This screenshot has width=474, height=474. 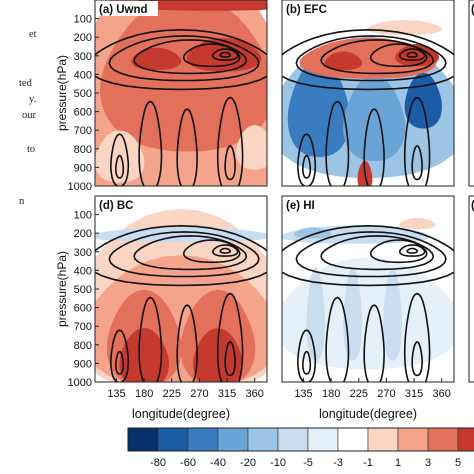 What do you see at coordinates (83, 253) in the screenshot?
I see `y-tick-label-300: 300` at bounding box center [83, 253].